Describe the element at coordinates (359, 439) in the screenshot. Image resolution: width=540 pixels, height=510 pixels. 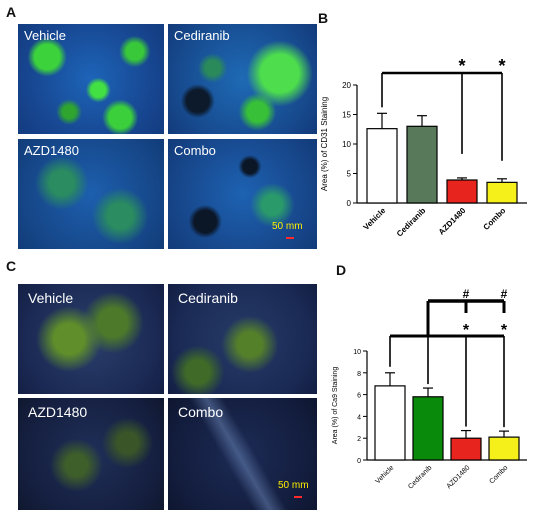
I see `y-tick-label: 2` at that location.